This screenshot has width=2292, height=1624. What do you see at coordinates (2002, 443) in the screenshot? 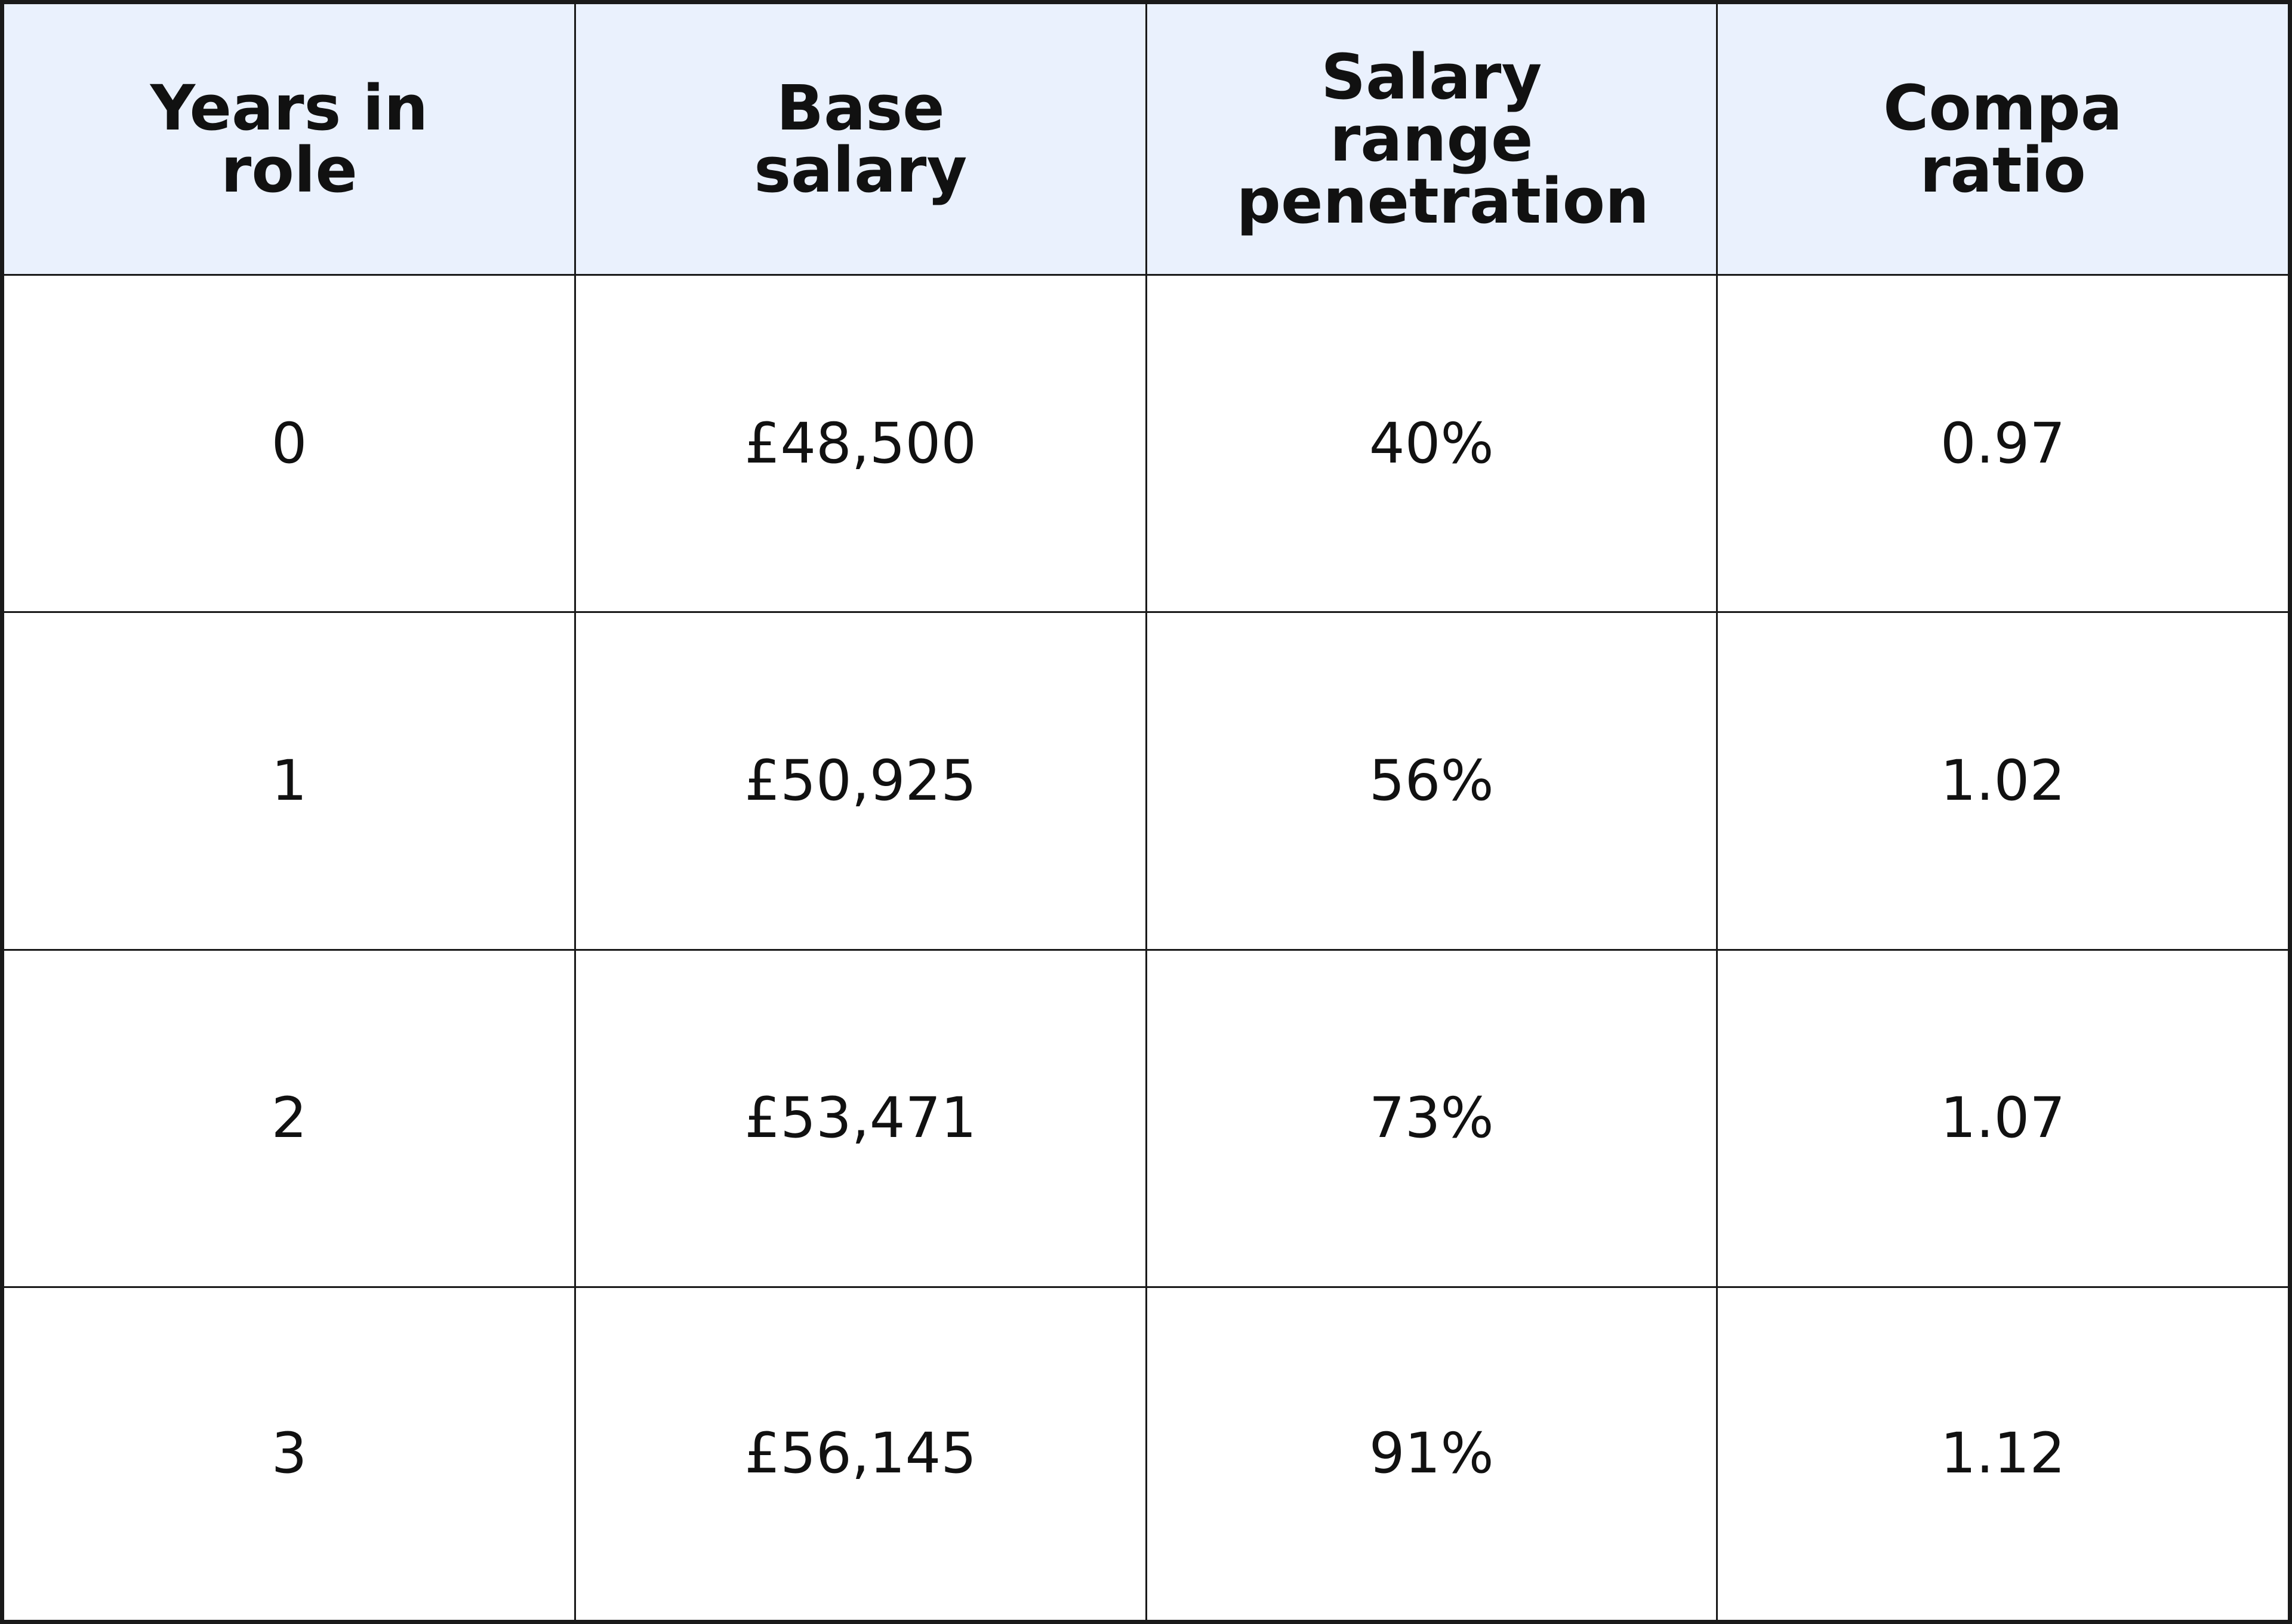
I see `table-cell: 0.97` at bounding box center [2002, 443].